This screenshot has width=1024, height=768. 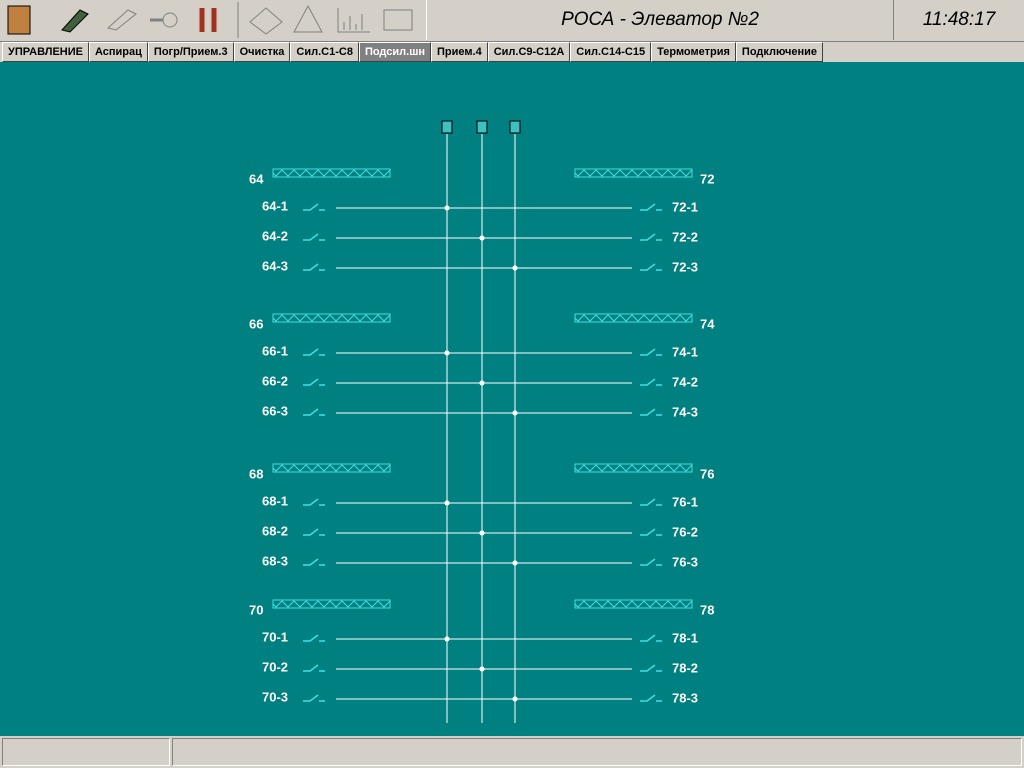 I want to click on switch-label: 66-2, so click(x=275, y=380).